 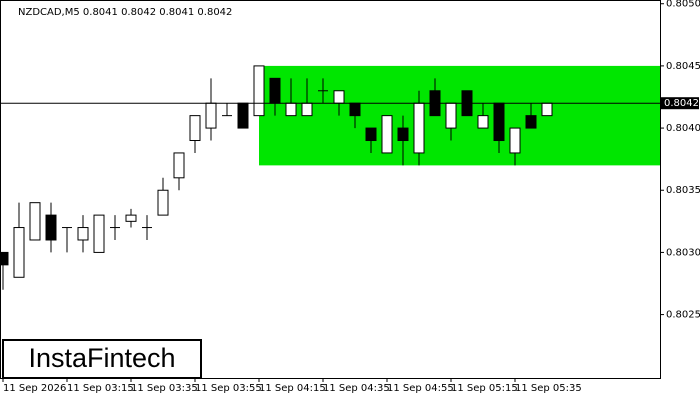 I want to click on x-tick-label: 11 Sep 05:35, so click(x=548, y=388).